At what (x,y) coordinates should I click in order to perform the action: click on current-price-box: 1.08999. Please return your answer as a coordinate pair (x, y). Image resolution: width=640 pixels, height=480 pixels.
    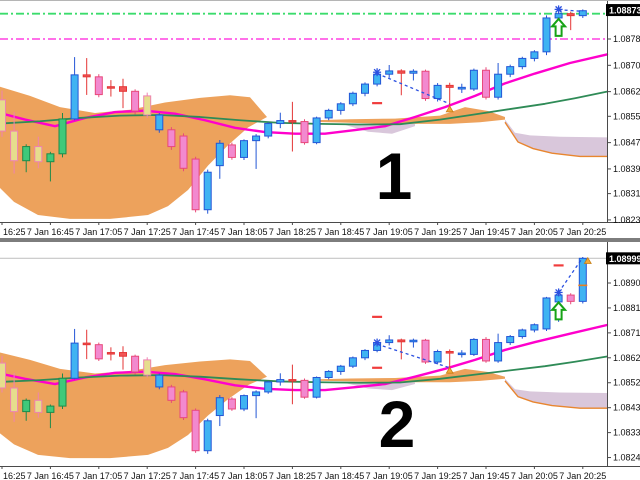
    Looking at the image, I should click on (623, 258).